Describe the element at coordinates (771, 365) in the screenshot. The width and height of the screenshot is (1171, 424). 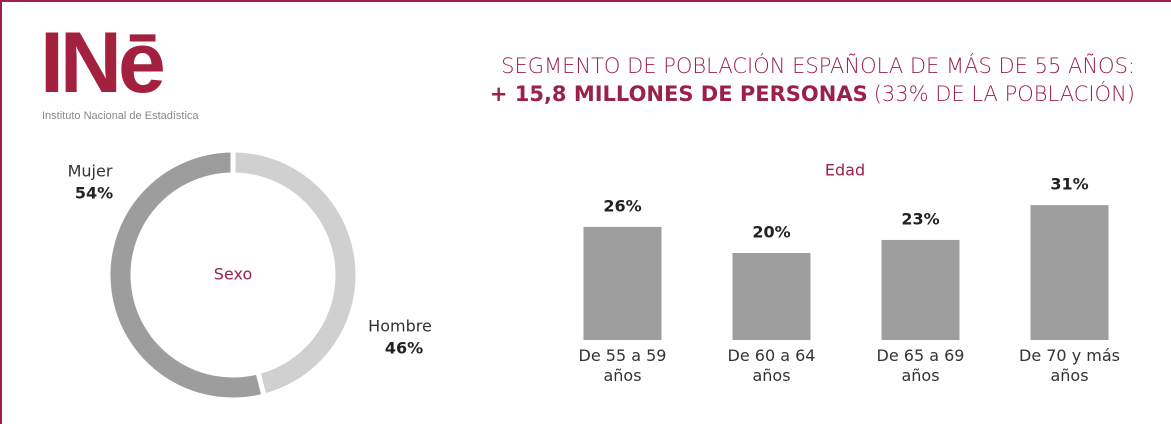
I see `category-label: De 60 a 64 años` at that location.